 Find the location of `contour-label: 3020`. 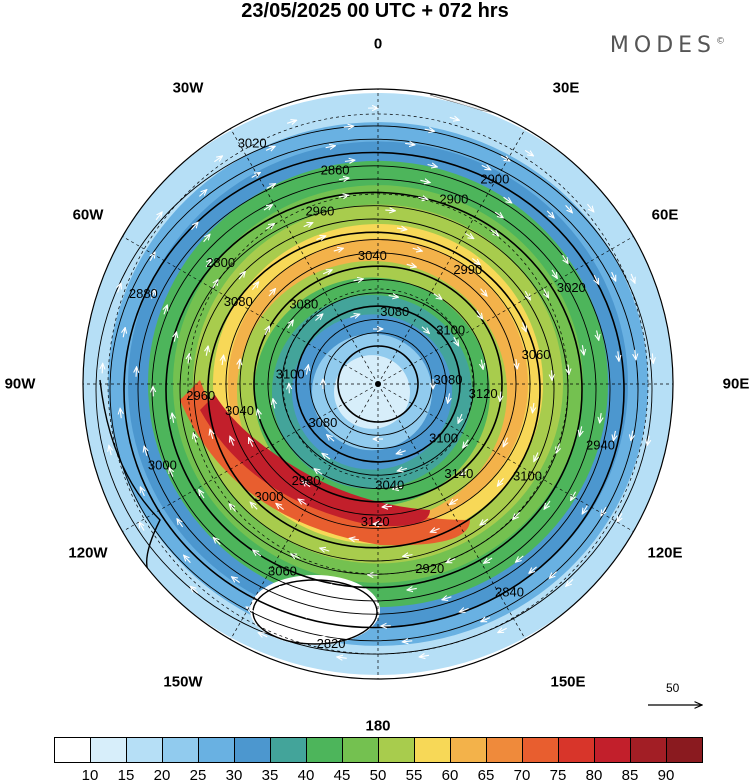

contour-label: 3020 is located at coordinates (571, 287).